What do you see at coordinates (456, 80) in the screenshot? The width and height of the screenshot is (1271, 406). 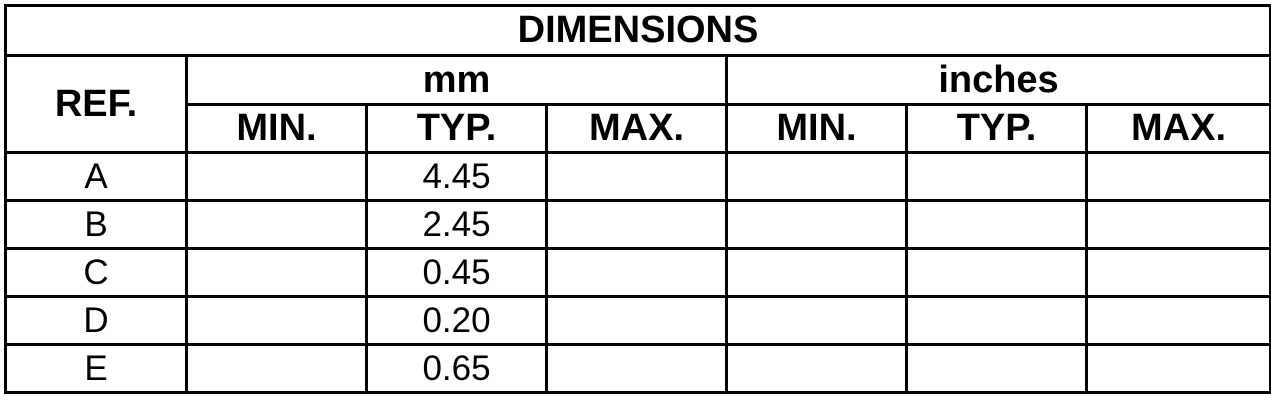 I see `mm-header: mm` at bounding box center [456, 80].